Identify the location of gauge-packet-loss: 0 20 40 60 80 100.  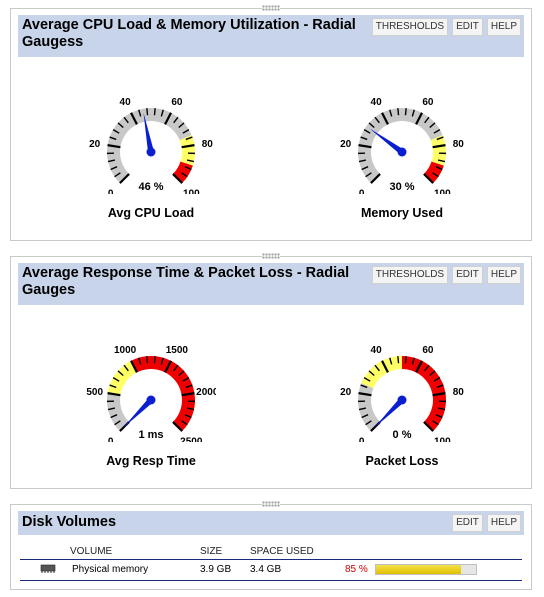
(402, 387).